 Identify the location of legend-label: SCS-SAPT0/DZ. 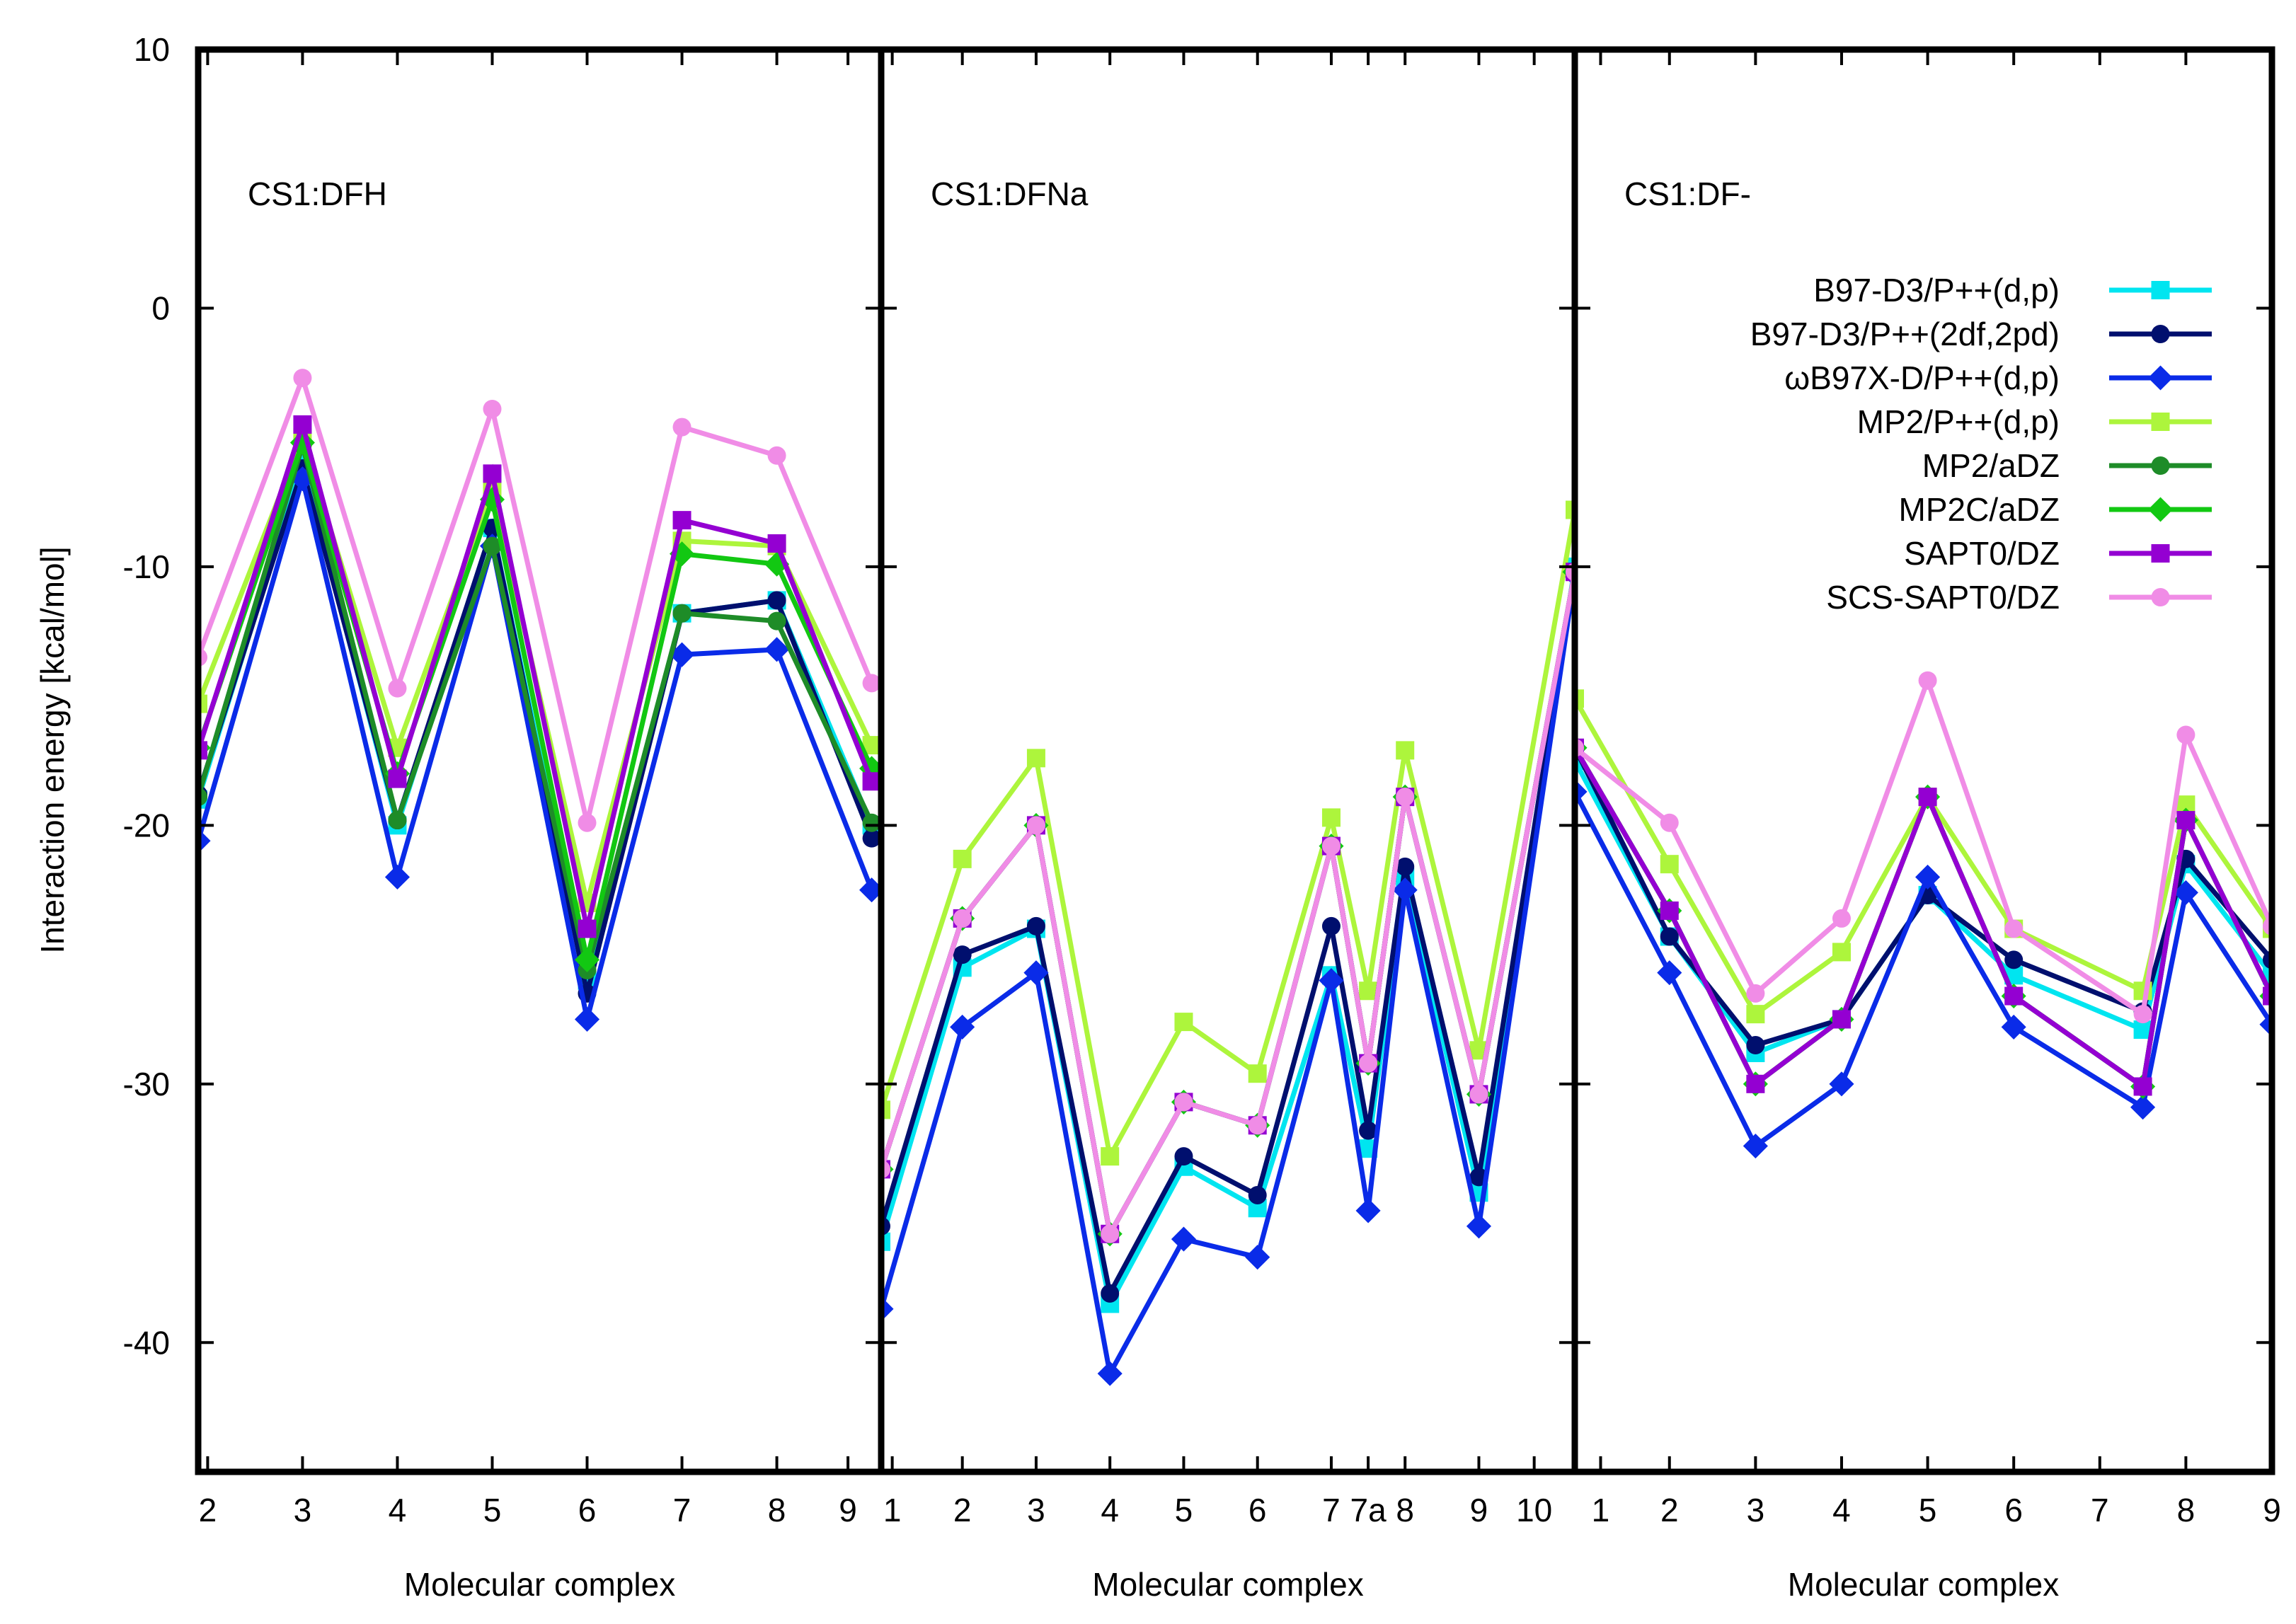
(1943, 597).